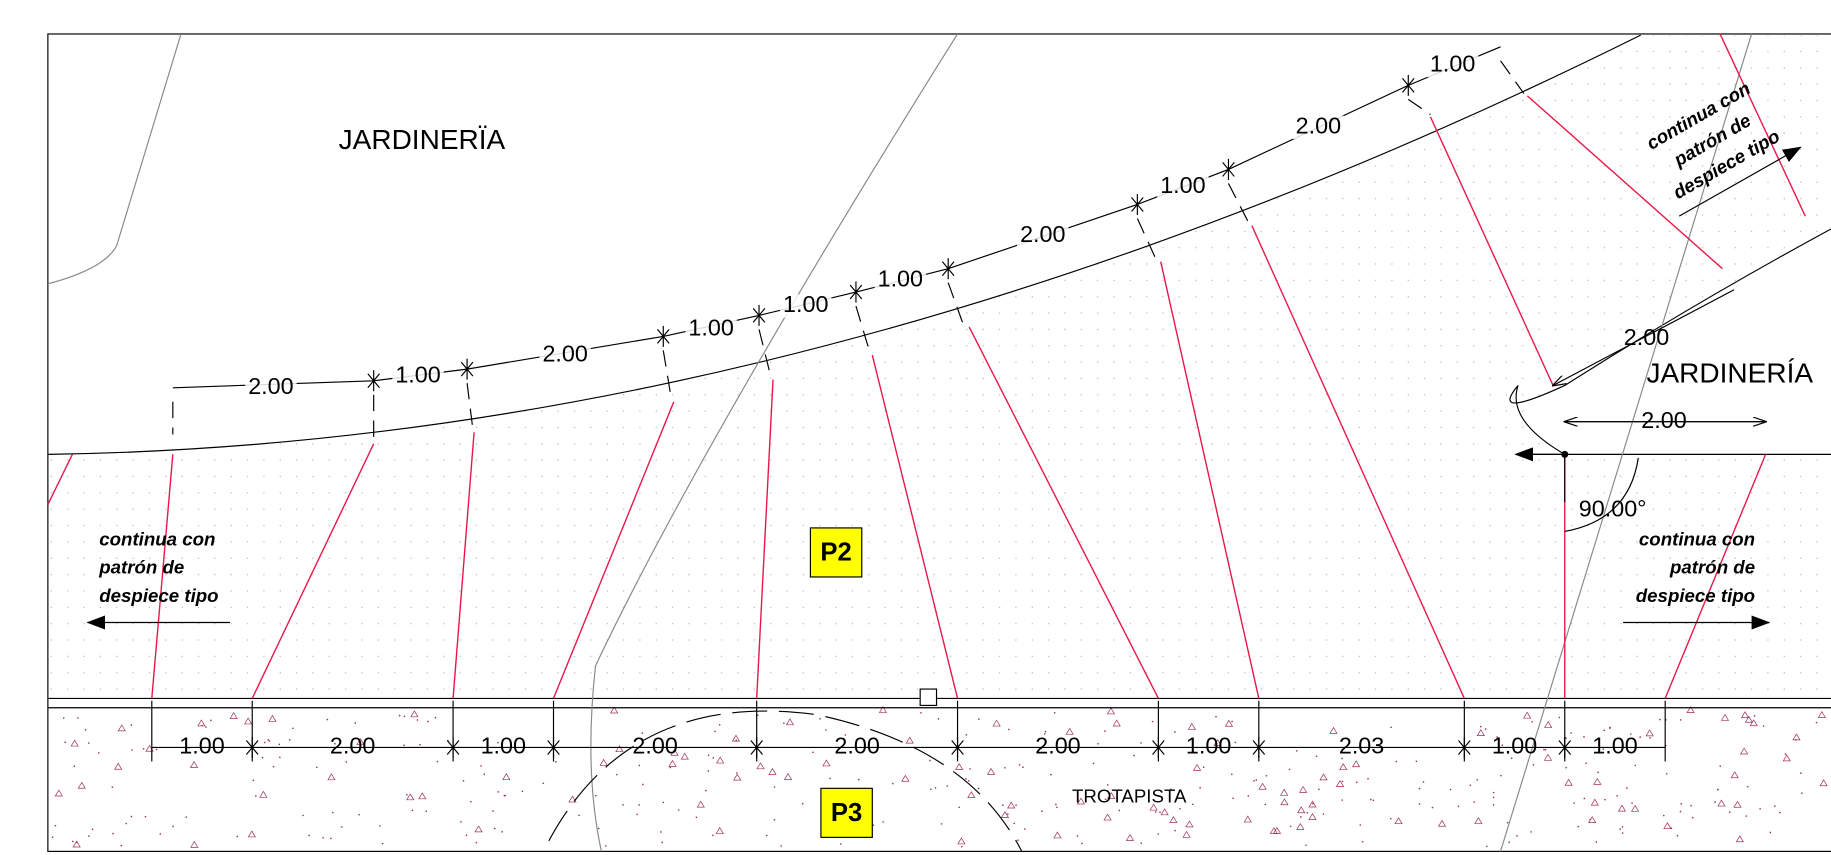 Image resolution: width=1831 pixels, height=855 pixels. Describe the element at coordinates (1601, 495) in the screenshot. I see `angle-arc` at that location.